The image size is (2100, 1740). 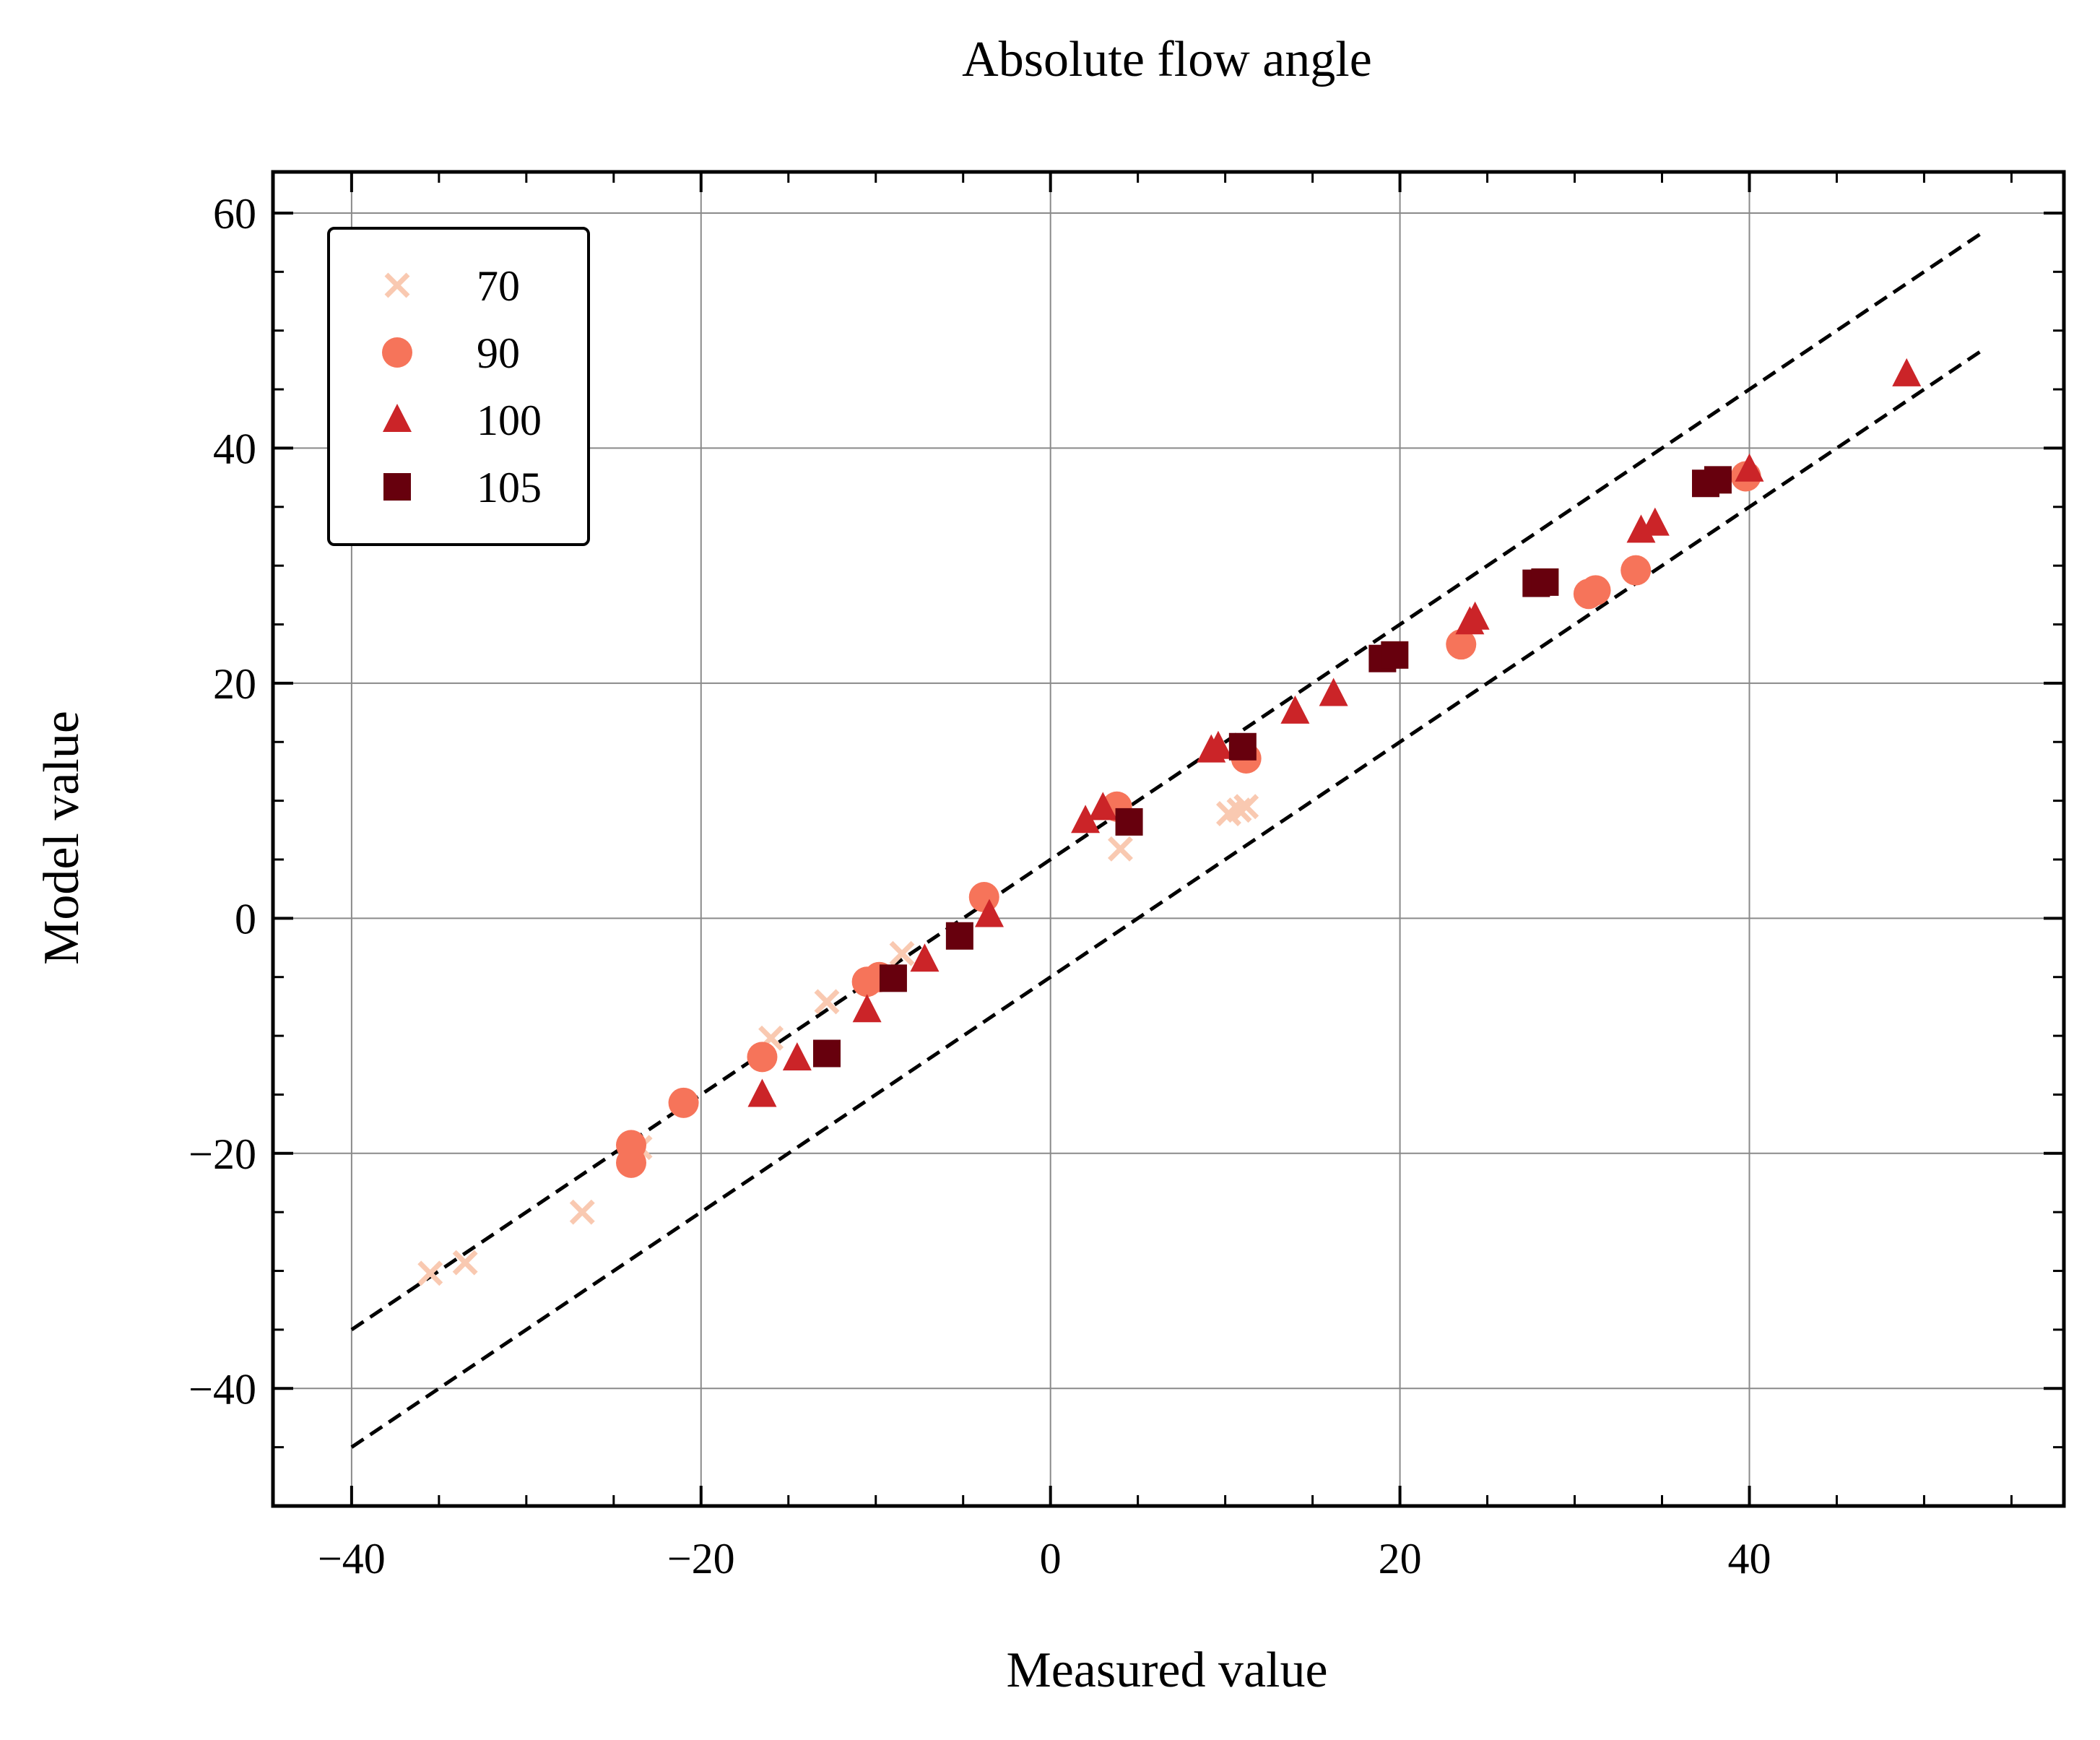 What do you see at coordinates (222, 1154) in the screenshot?
I see `y-tick-label: −20` at bounding box center [222, 1154].